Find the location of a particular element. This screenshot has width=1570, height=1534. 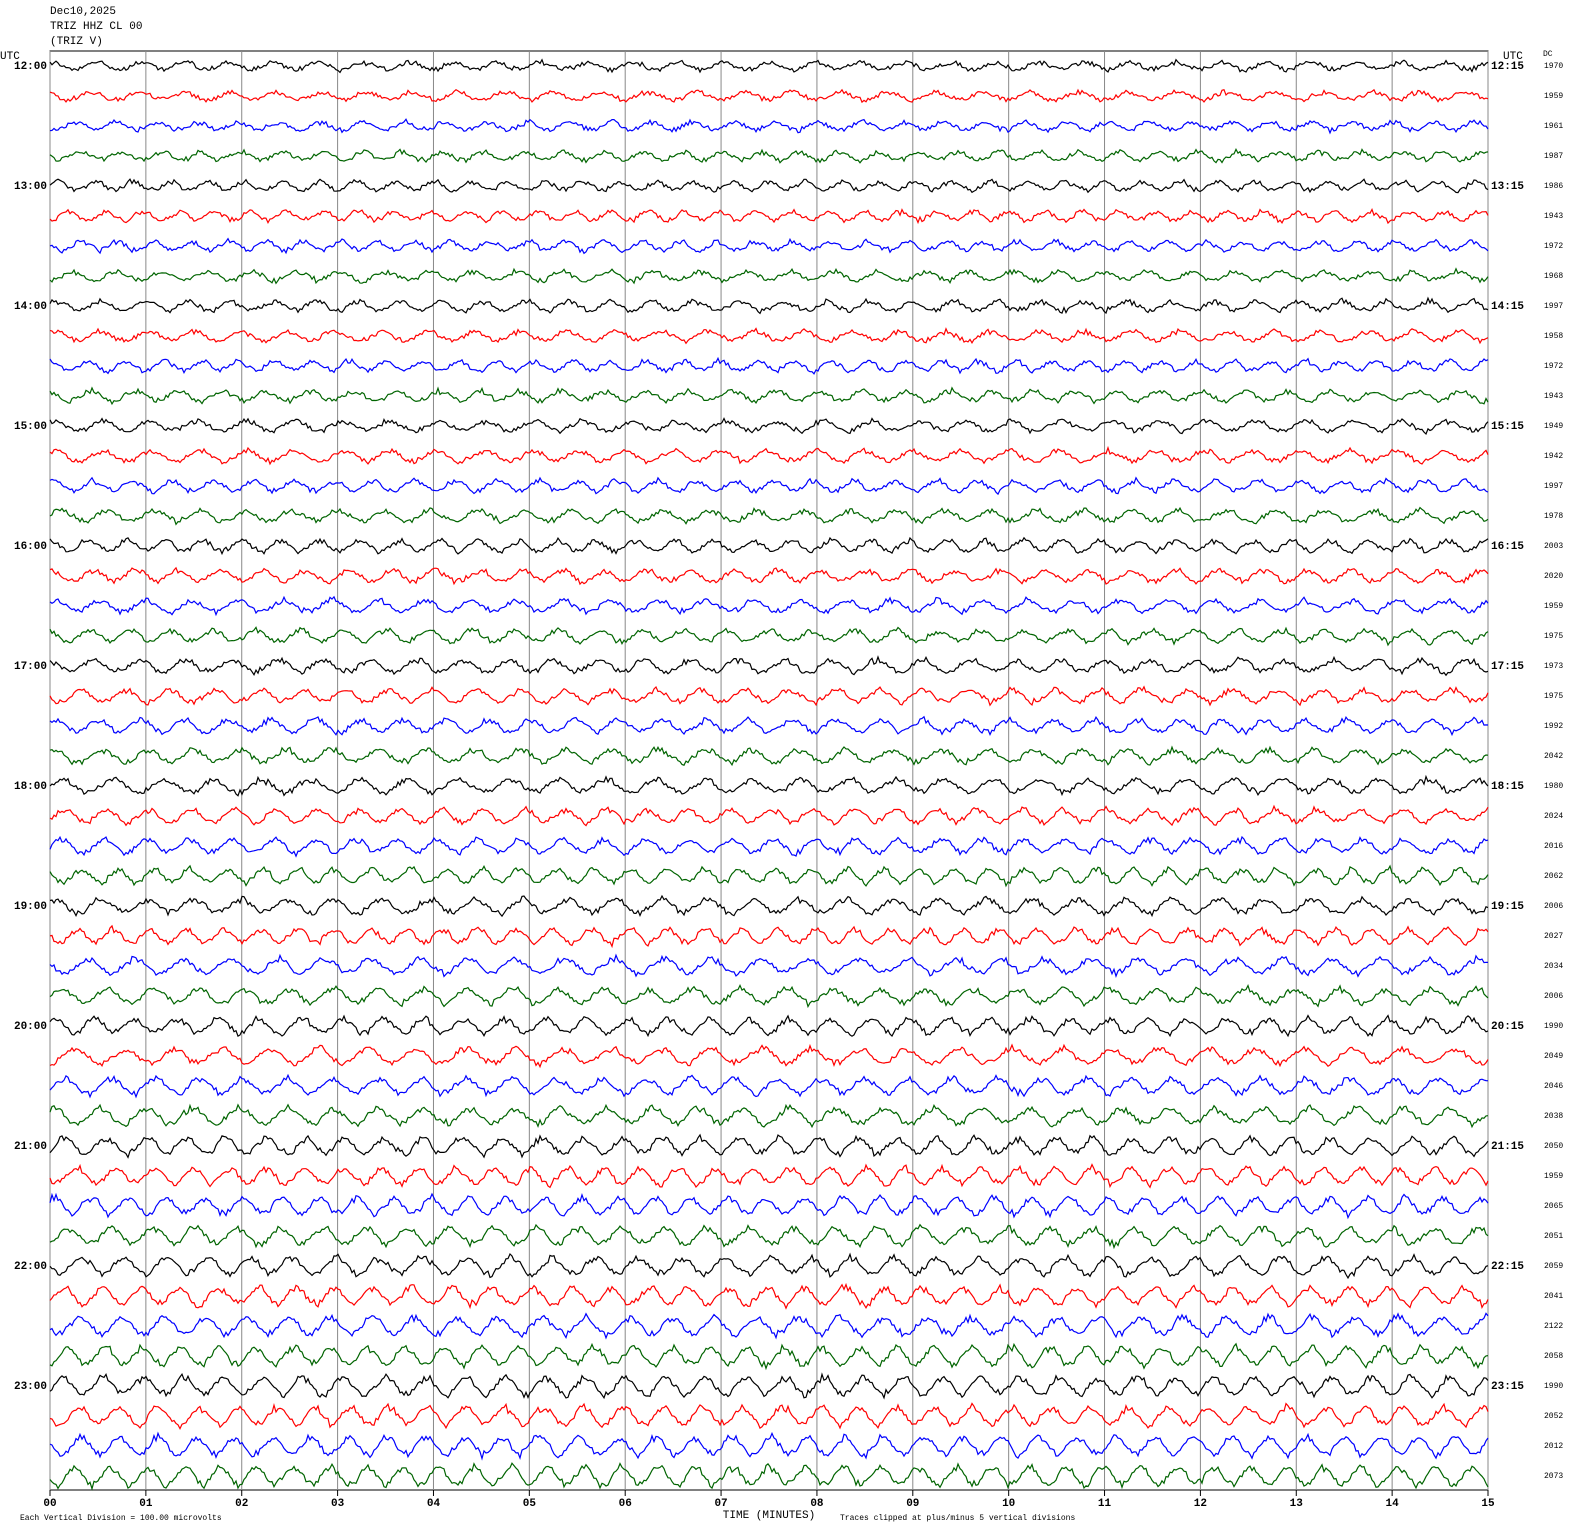

dc-value: 1943 is located at coordinates (1553, 216).